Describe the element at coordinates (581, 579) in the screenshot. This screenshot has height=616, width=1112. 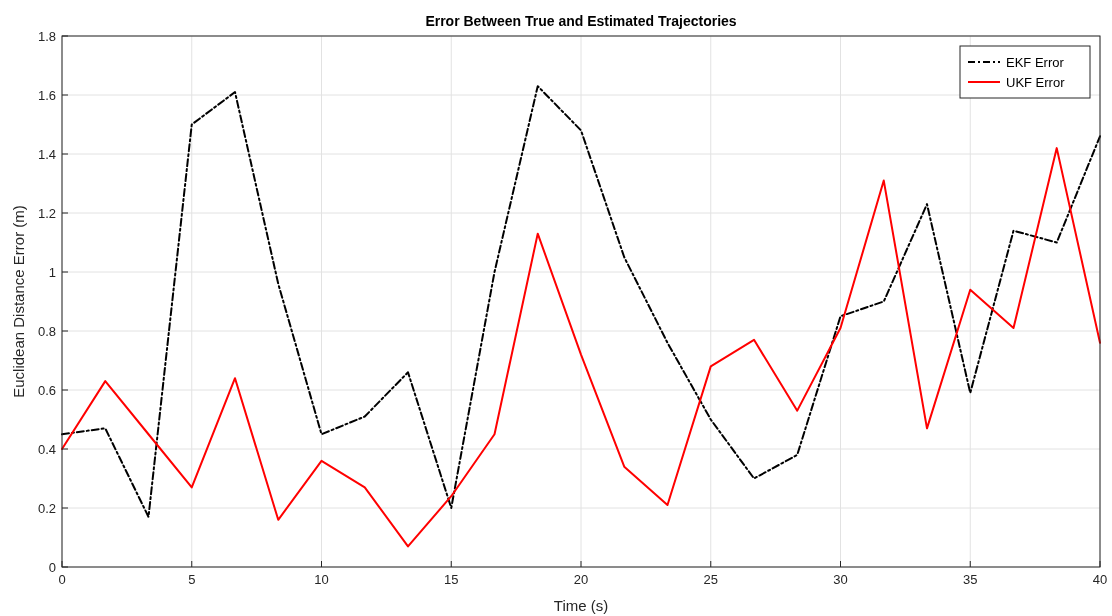
I see `x-tick-label: 20` at that location.